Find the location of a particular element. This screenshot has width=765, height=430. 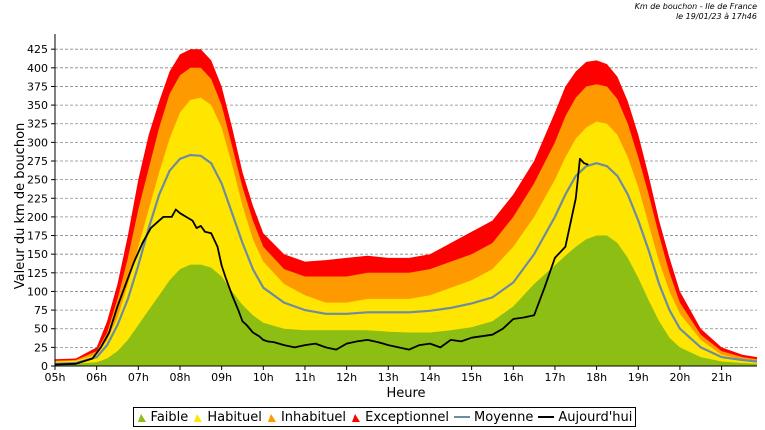

y-tick-label-25: 25 is located at coordinates (41, 347).